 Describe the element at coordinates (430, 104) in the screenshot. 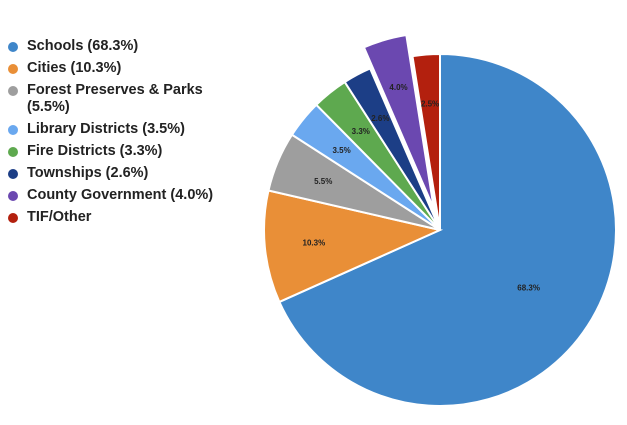

I see `slice-data-label: 2.5%` at that location.